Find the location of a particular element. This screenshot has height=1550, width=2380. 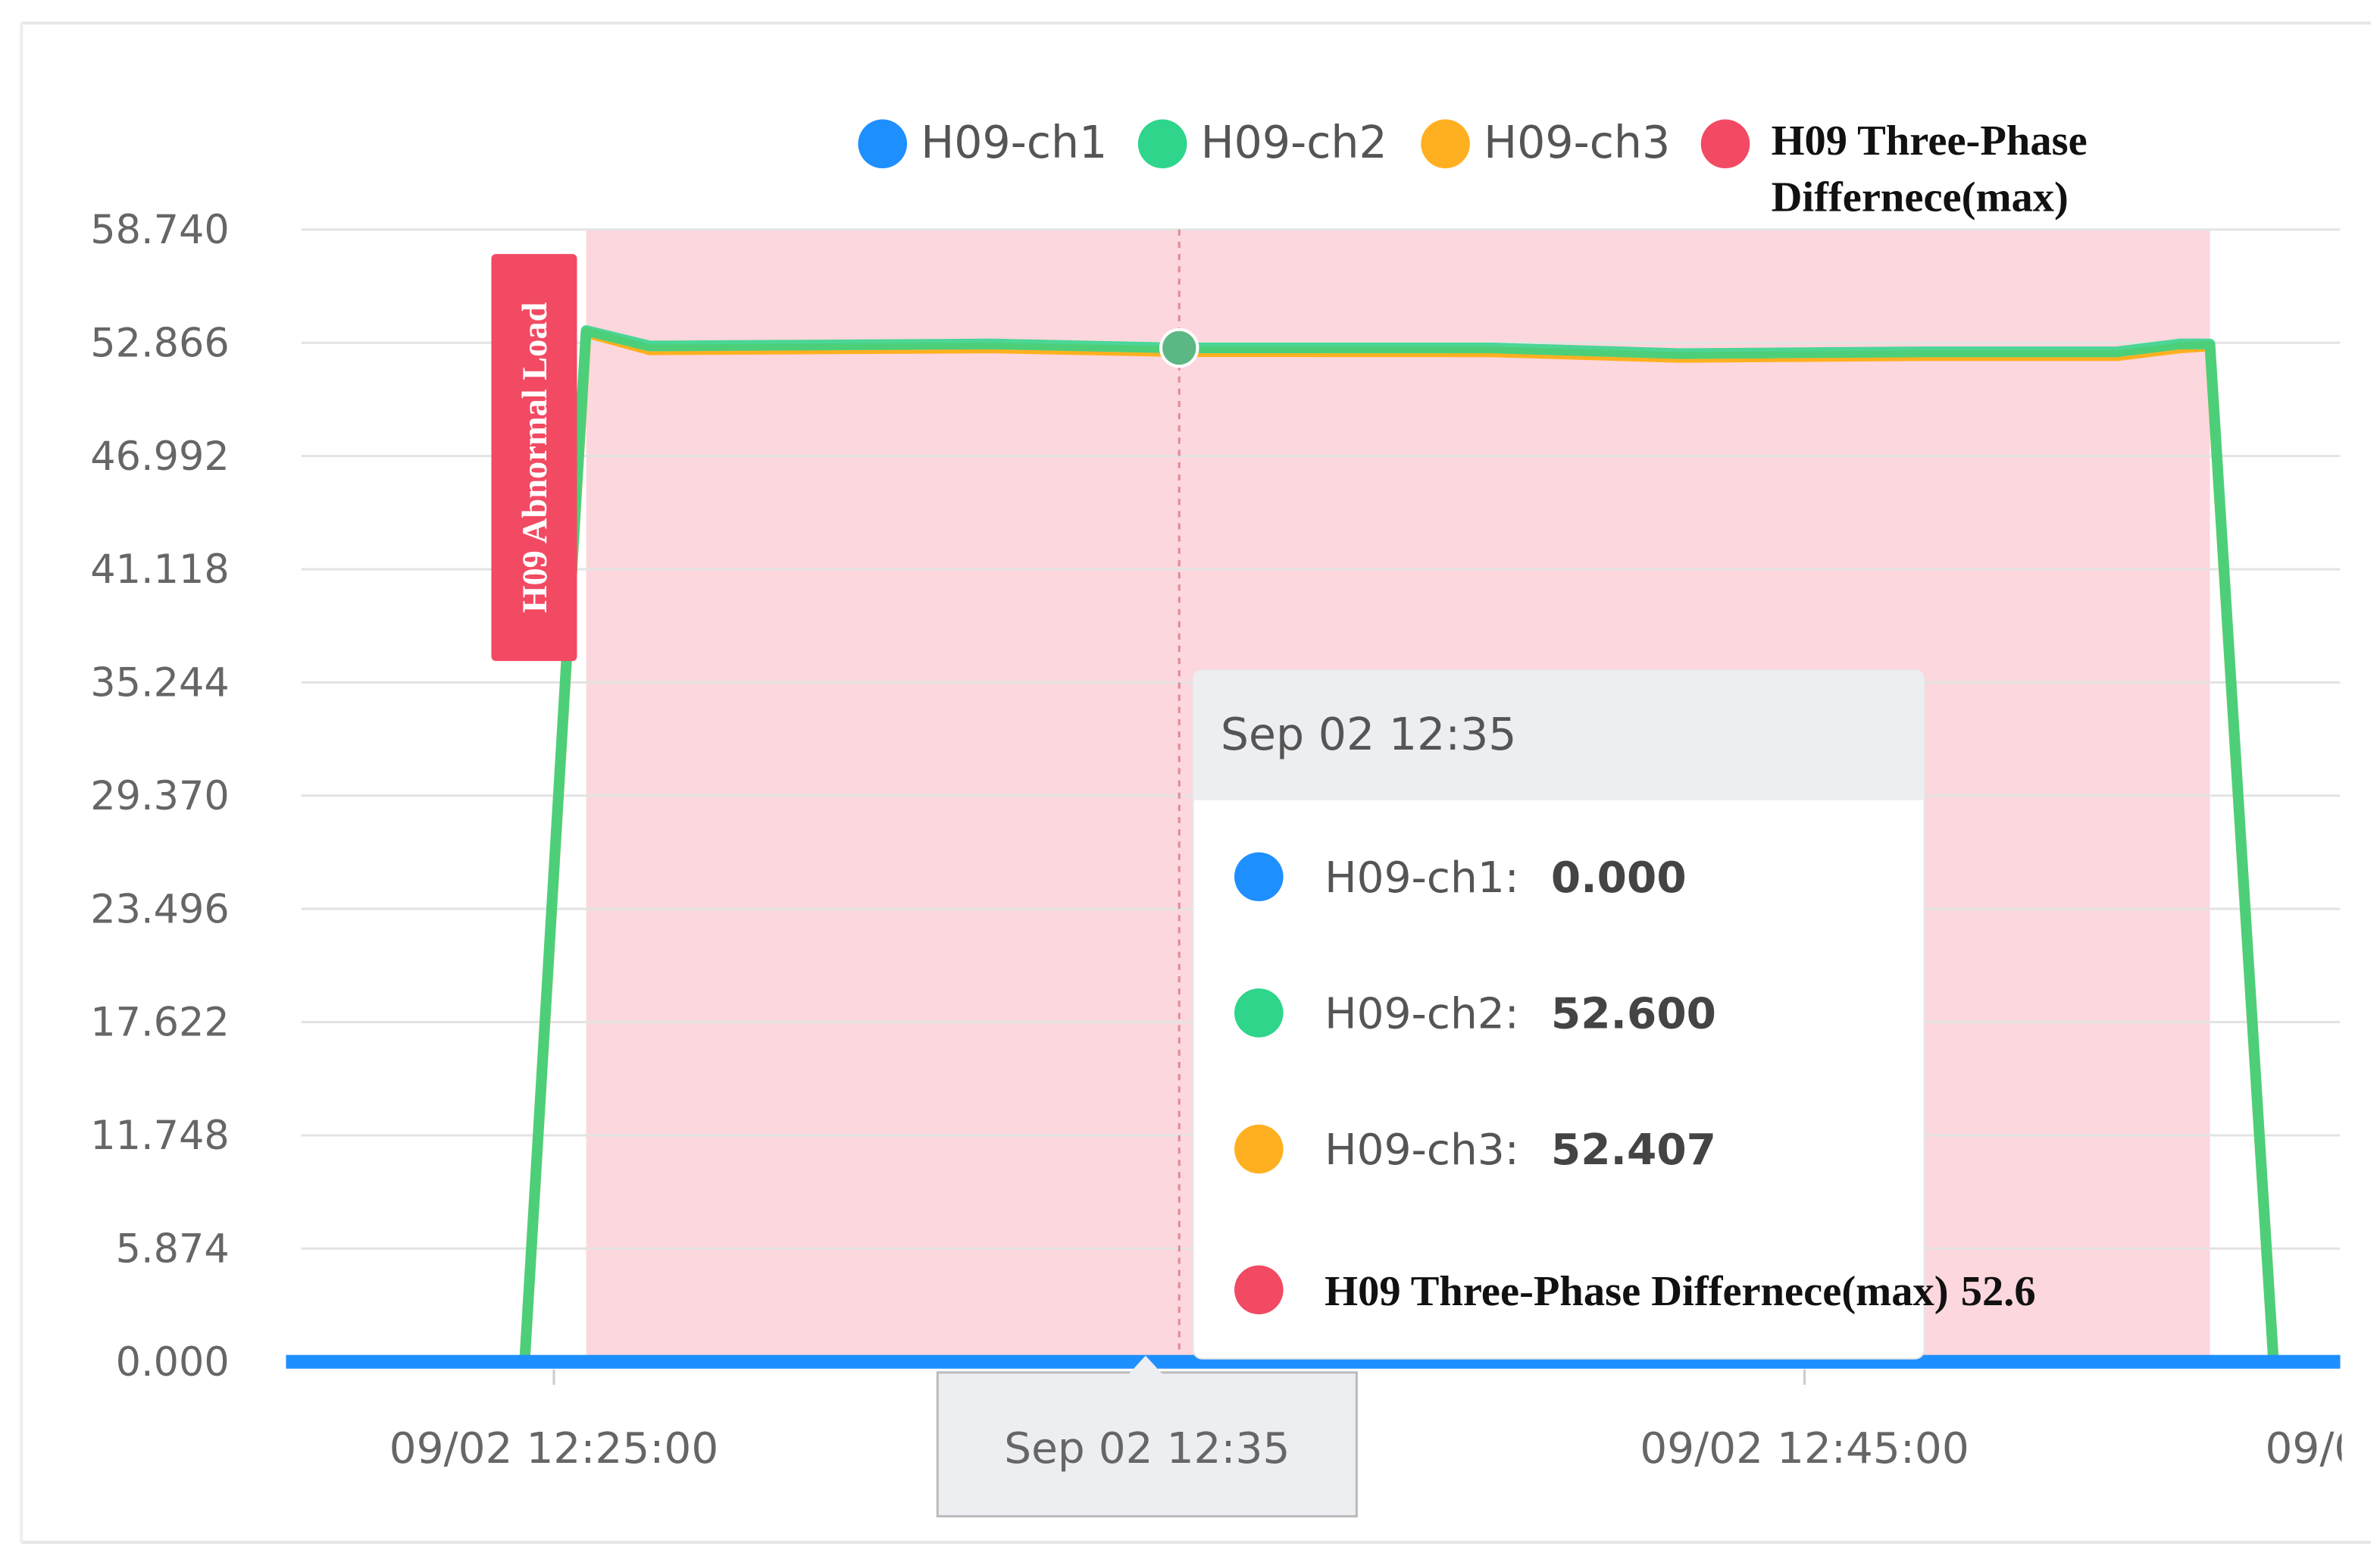

tooltip-title: Sep 02 12:35 is located at coordinates (1369, 734).